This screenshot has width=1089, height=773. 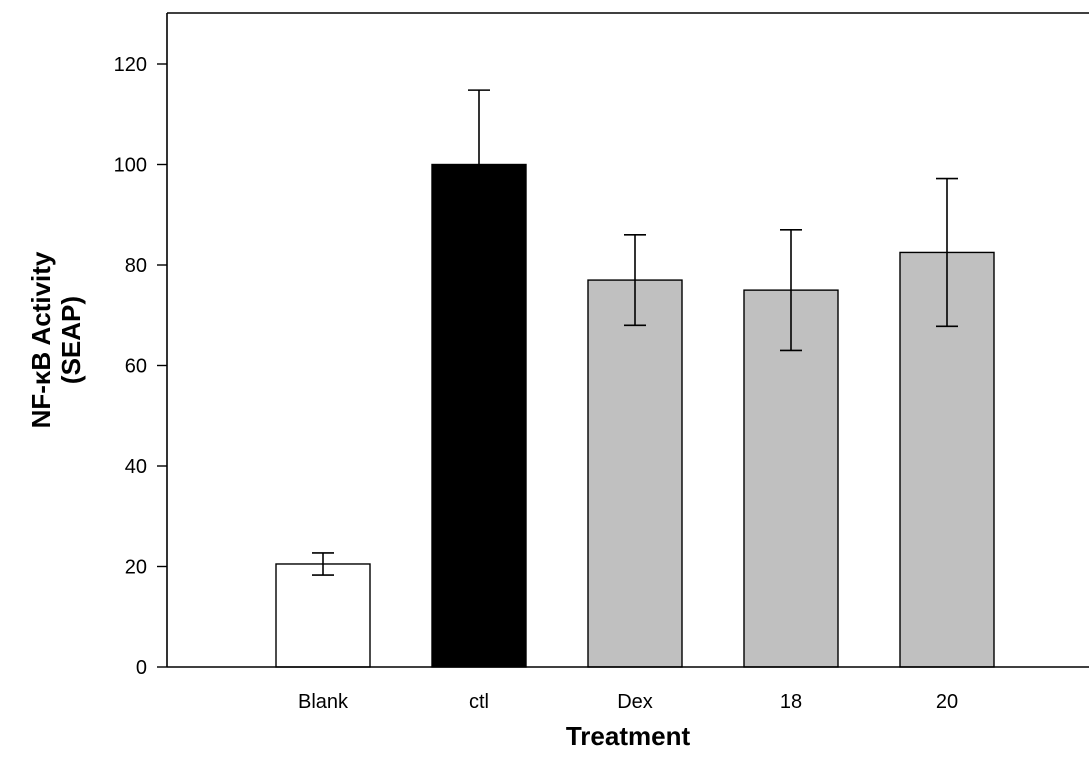 What do you see at coordinates (479, 702) in the screenshot?
I see `x-tick-label: ctl` at bounding box center [479, 702].